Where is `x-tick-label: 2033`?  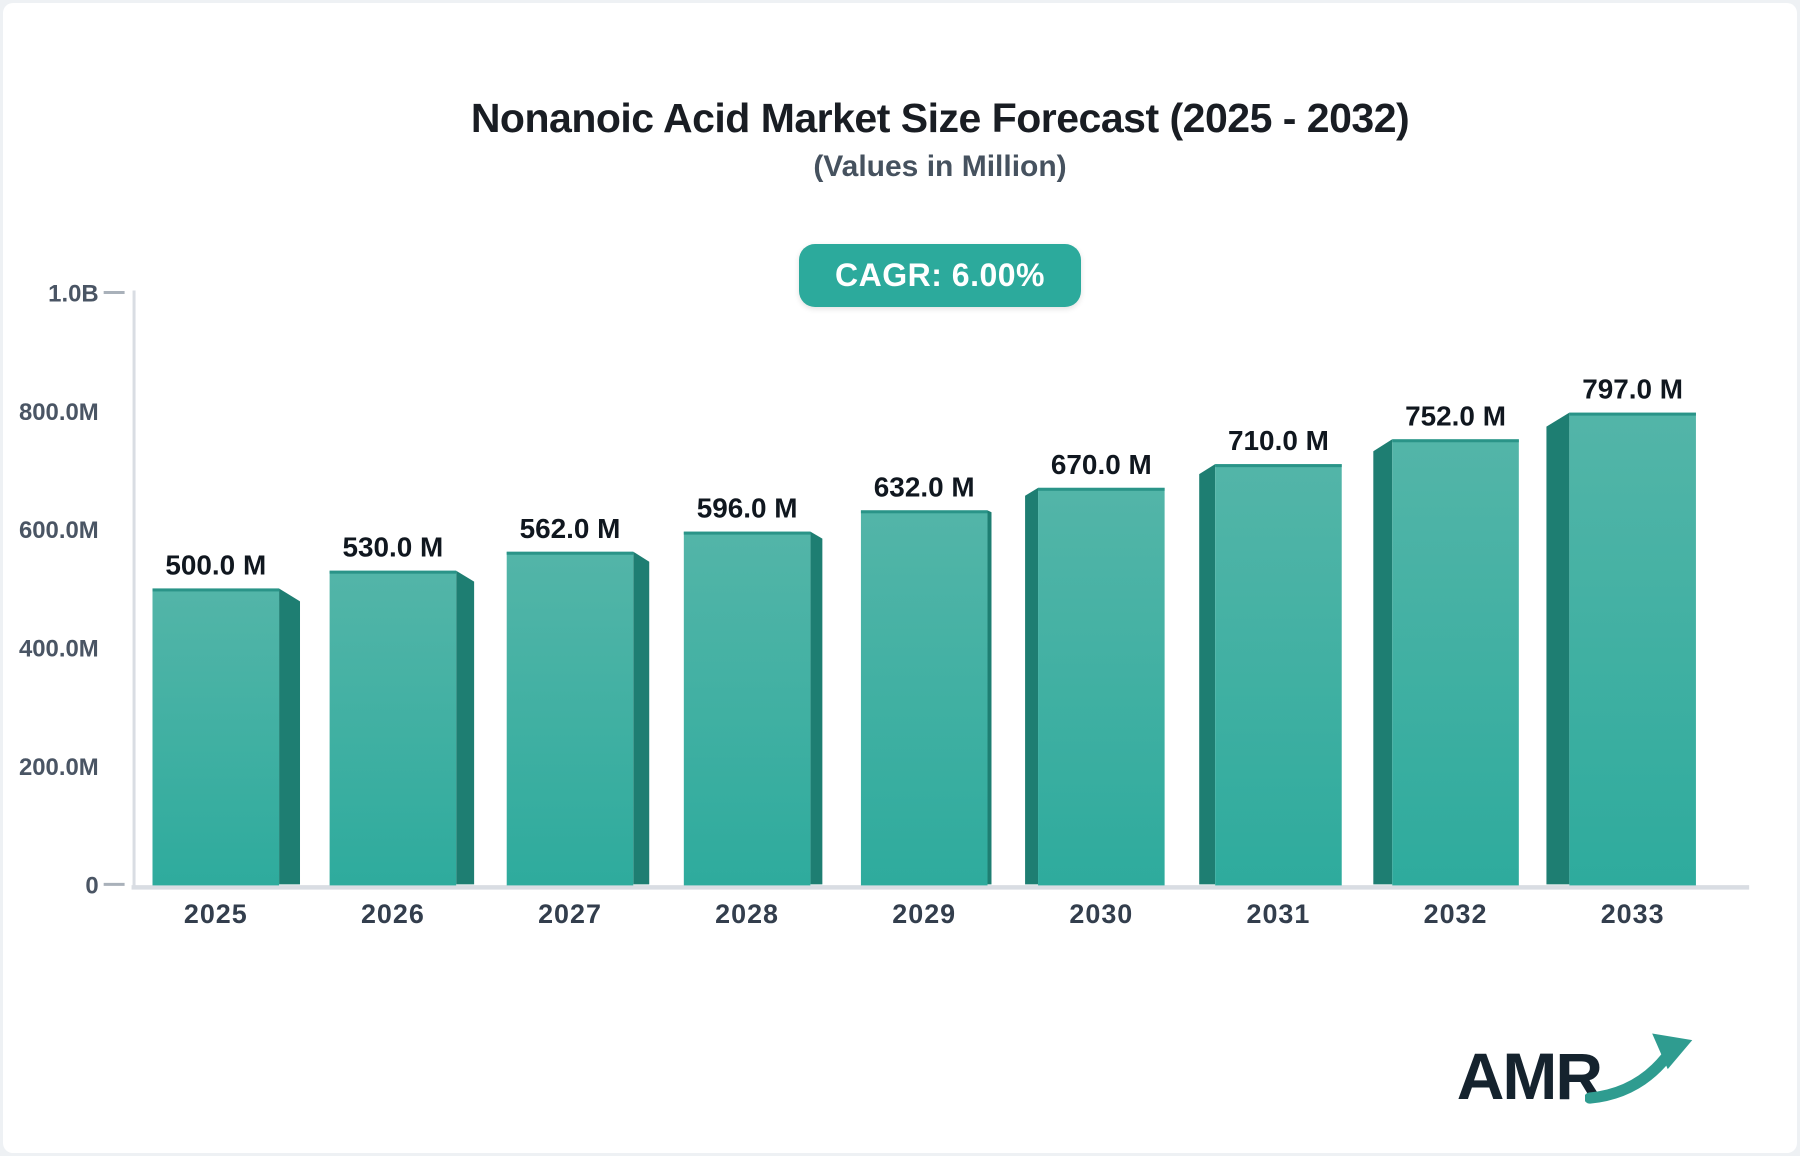
x-tick-label: 2033 is located at coordinates (1633, 914).